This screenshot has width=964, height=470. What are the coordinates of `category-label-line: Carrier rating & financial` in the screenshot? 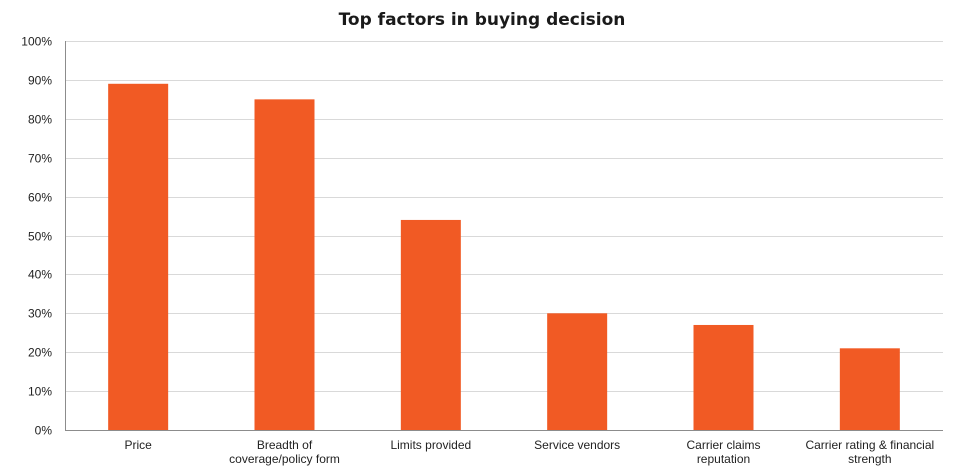 It's located at (869, 445).